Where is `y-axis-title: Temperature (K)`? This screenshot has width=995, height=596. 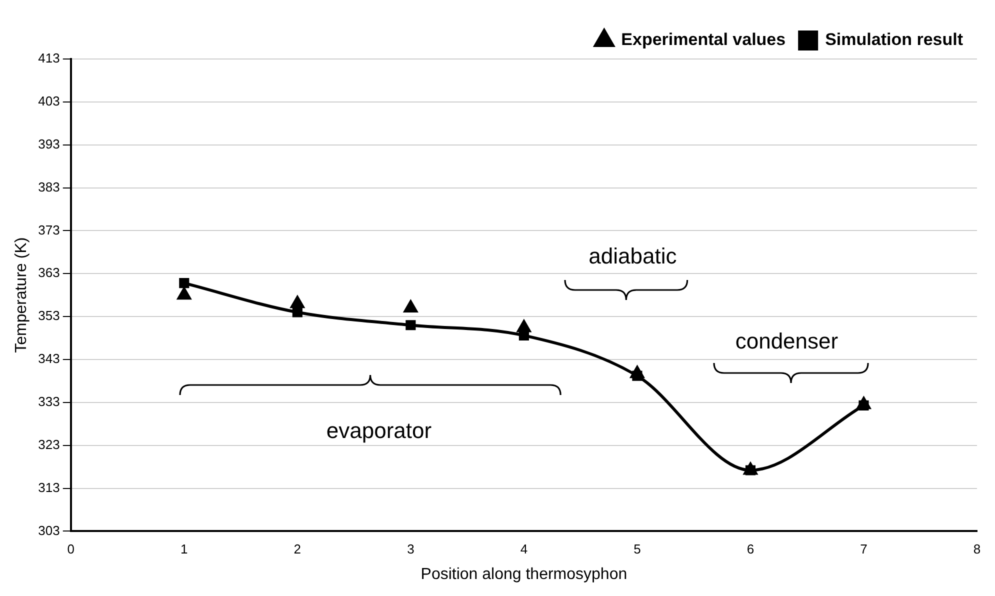
y-axis-title: Temperature (K) is located at coordinates (21, 295).